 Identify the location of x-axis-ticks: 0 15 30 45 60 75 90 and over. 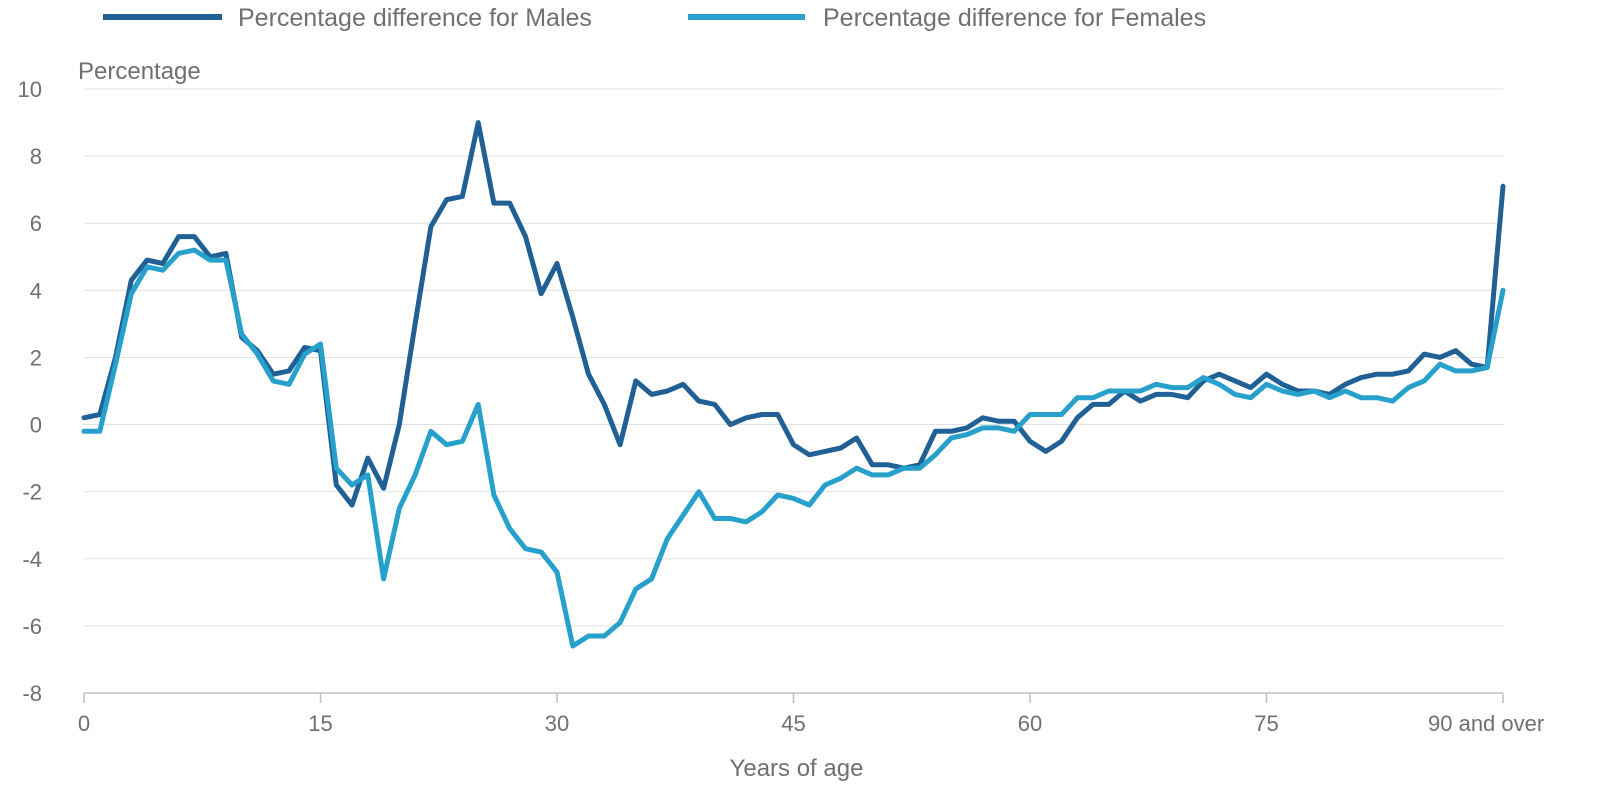
(811, 714).